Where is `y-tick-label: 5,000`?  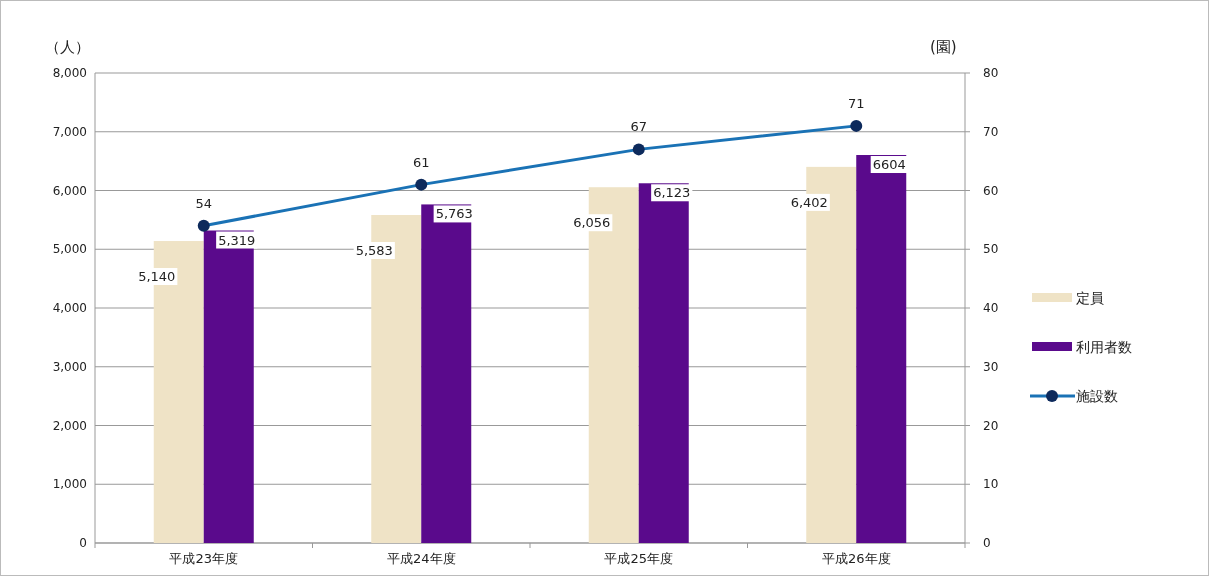
y-tick-label: 5,000 is located at coordinates (69, 249).